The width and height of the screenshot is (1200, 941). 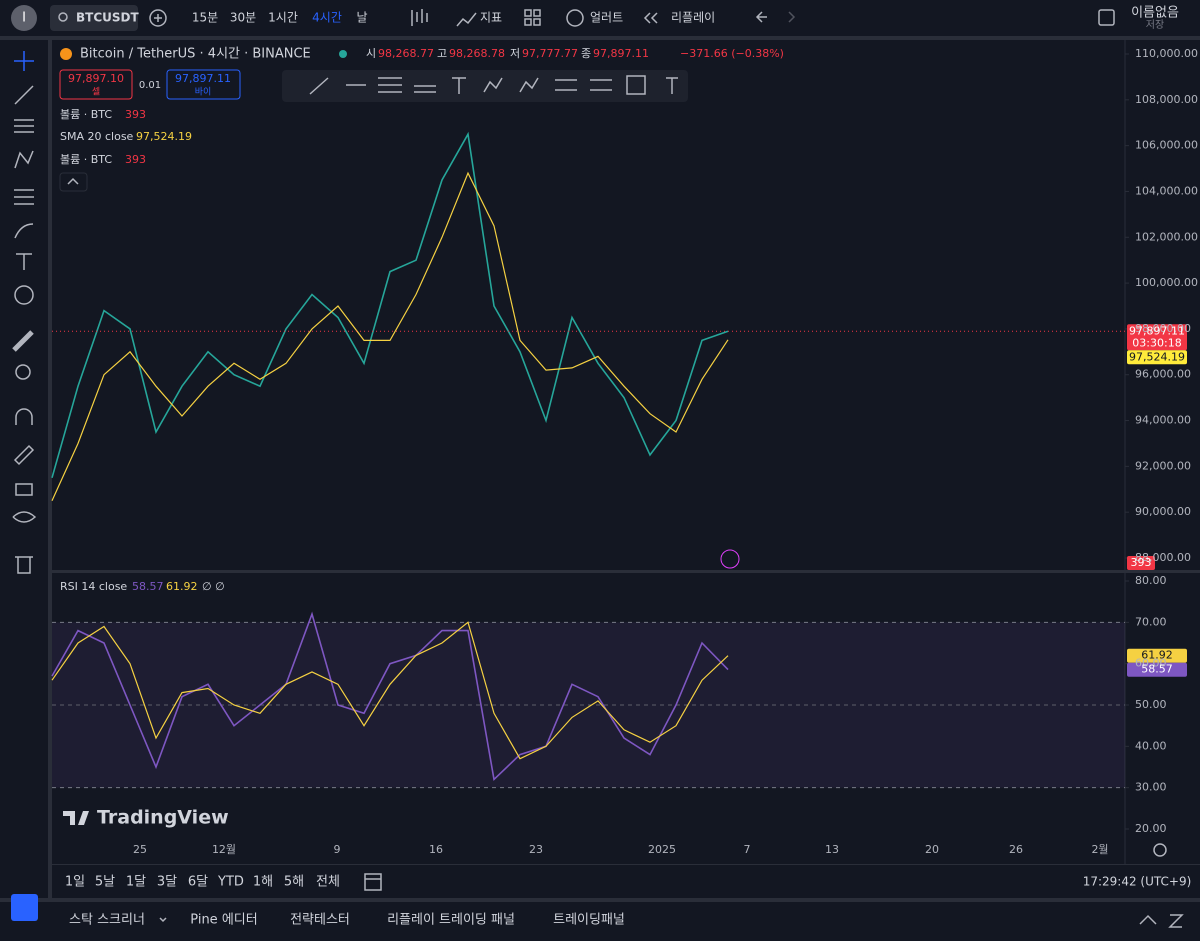 I want to click on panel-tab: 전략테스터, so click(x=320, y=920).